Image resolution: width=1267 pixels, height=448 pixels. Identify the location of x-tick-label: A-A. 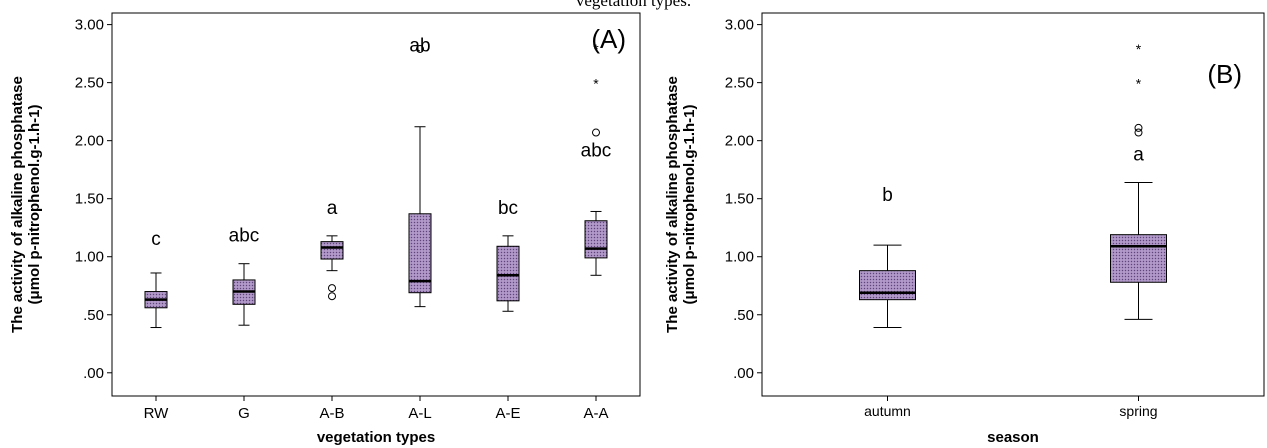
(595, 413).